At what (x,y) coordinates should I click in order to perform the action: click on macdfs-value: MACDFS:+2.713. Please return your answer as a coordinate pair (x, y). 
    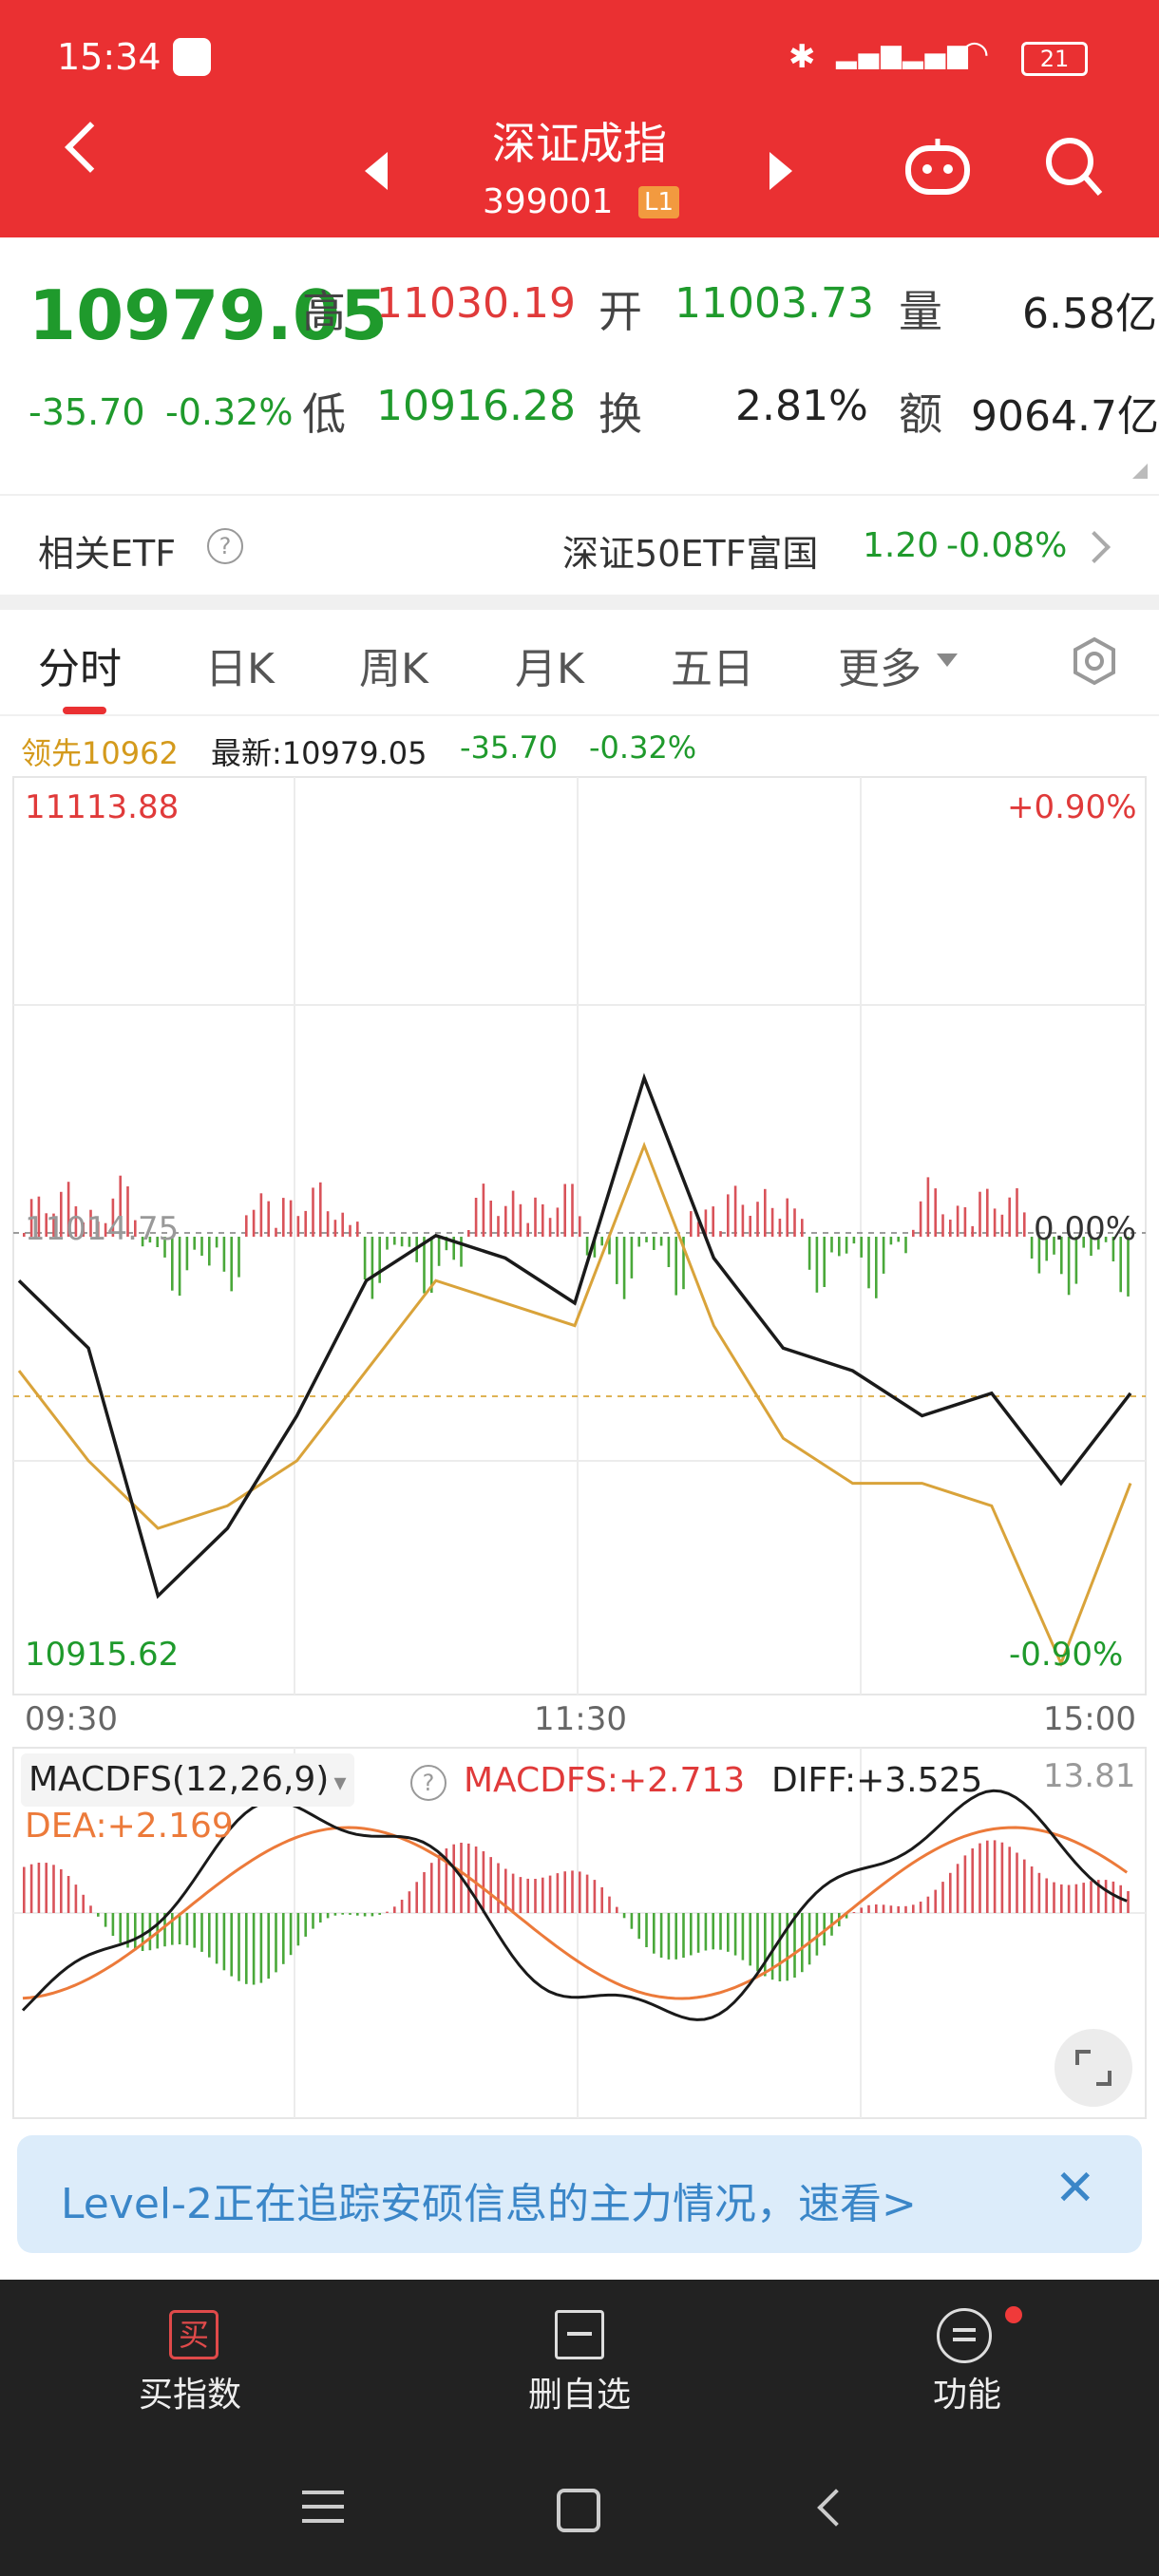
    Looking at the image, I should click on (605, 1780).